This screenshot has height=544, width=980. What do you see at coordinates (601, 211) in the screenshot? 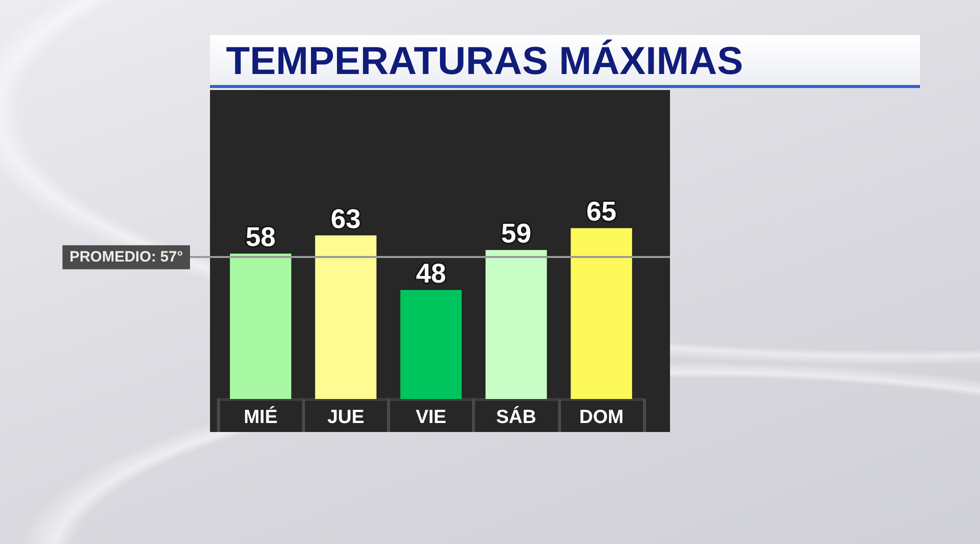
I see `data-label: 65` at bounding box center [601, 211].